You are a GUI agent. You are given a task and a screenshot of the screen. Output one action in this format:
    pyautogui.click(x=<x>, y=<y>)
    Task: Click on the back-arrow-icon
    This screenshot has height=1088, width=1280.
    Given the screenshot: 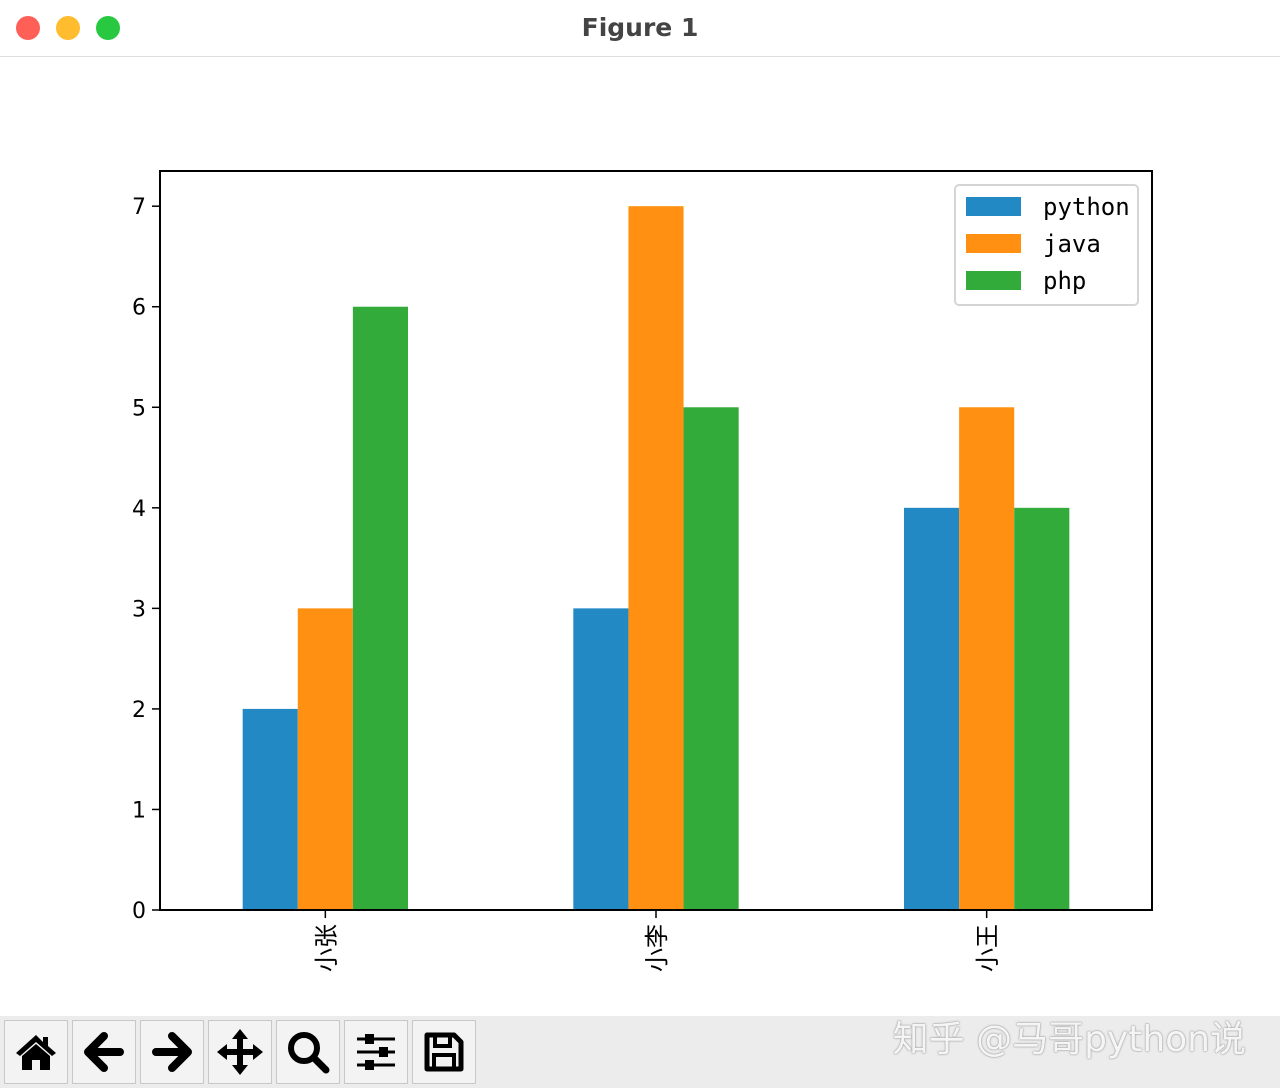 What is the action you would take?
    pyautogui.click(x=104, y=1052)
    